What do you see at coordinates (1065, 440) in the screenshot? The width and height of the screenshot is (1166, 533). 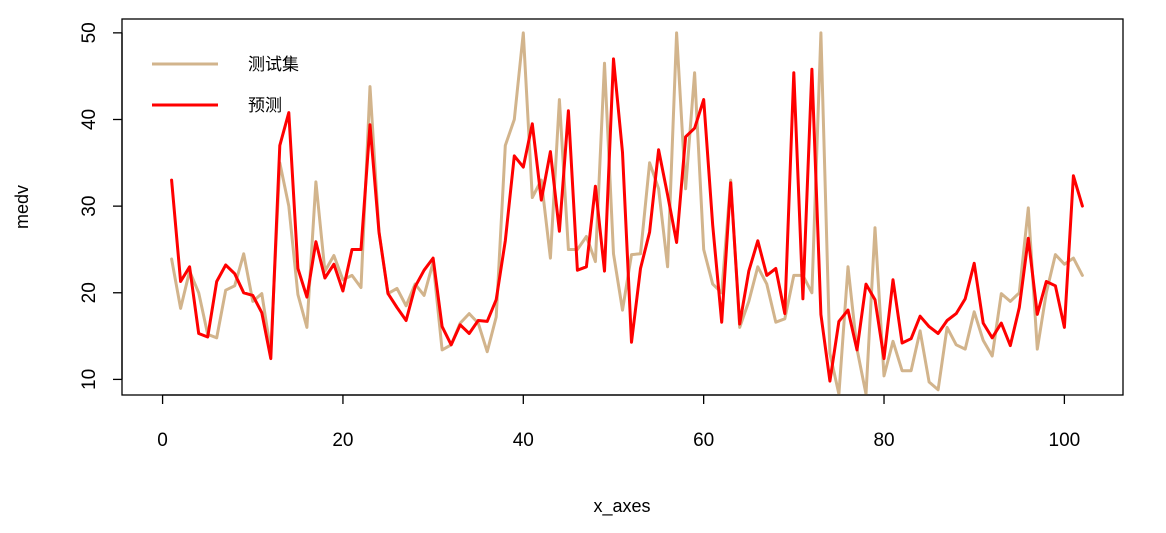 I see `x-tick-label: 100` at bounding box center [1065, 440].